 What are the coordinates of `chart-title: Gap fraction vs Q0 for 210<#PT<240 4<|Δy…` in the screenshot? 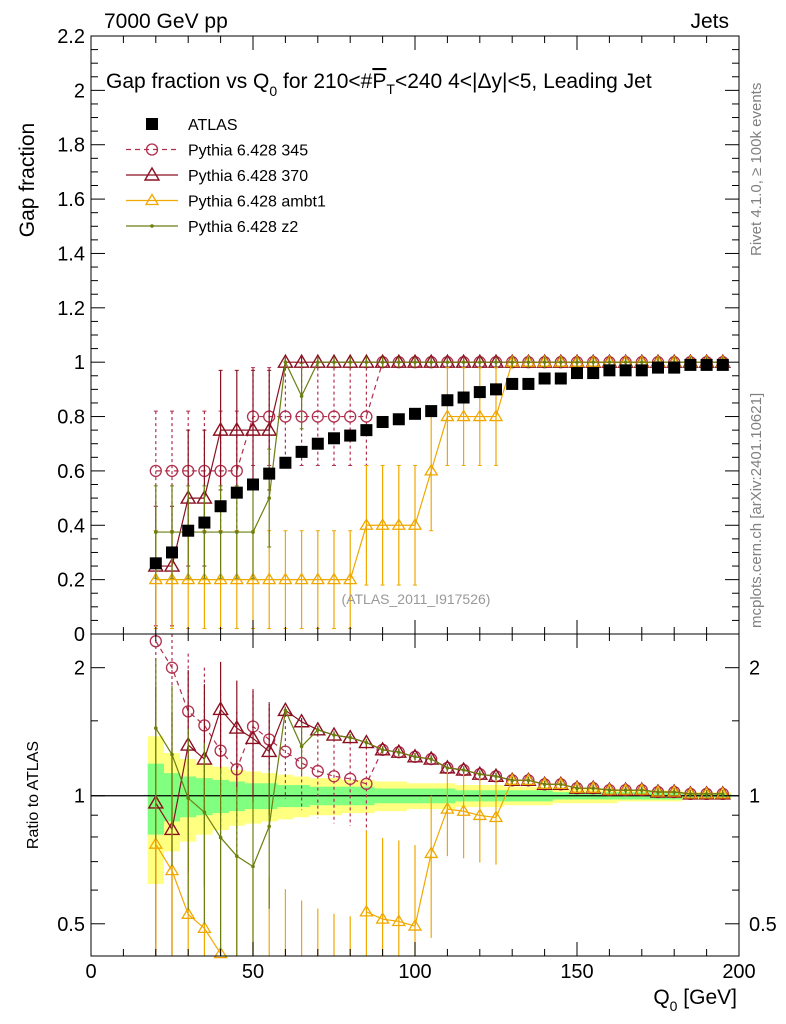 It's located at (379, 84).